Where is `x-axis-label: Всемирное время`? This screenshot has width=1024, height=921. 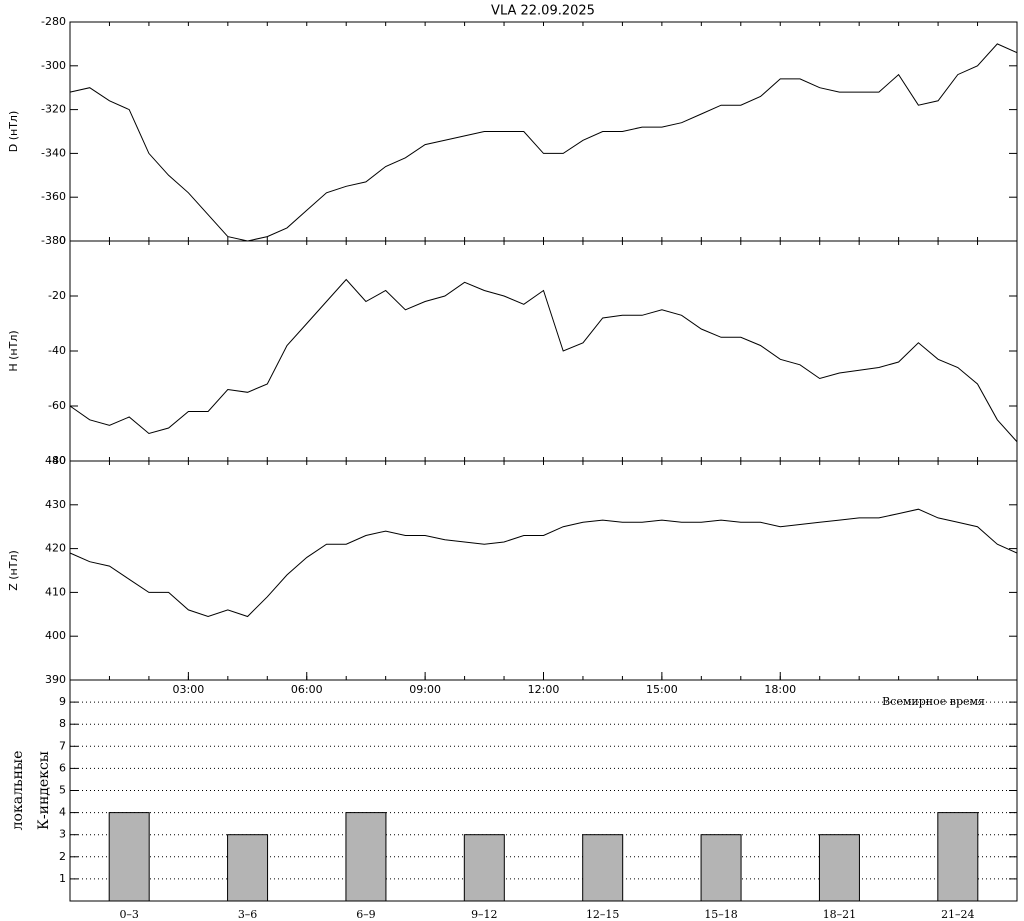 x-axis-label: Всемирное время is located at coordinates (933, 701).